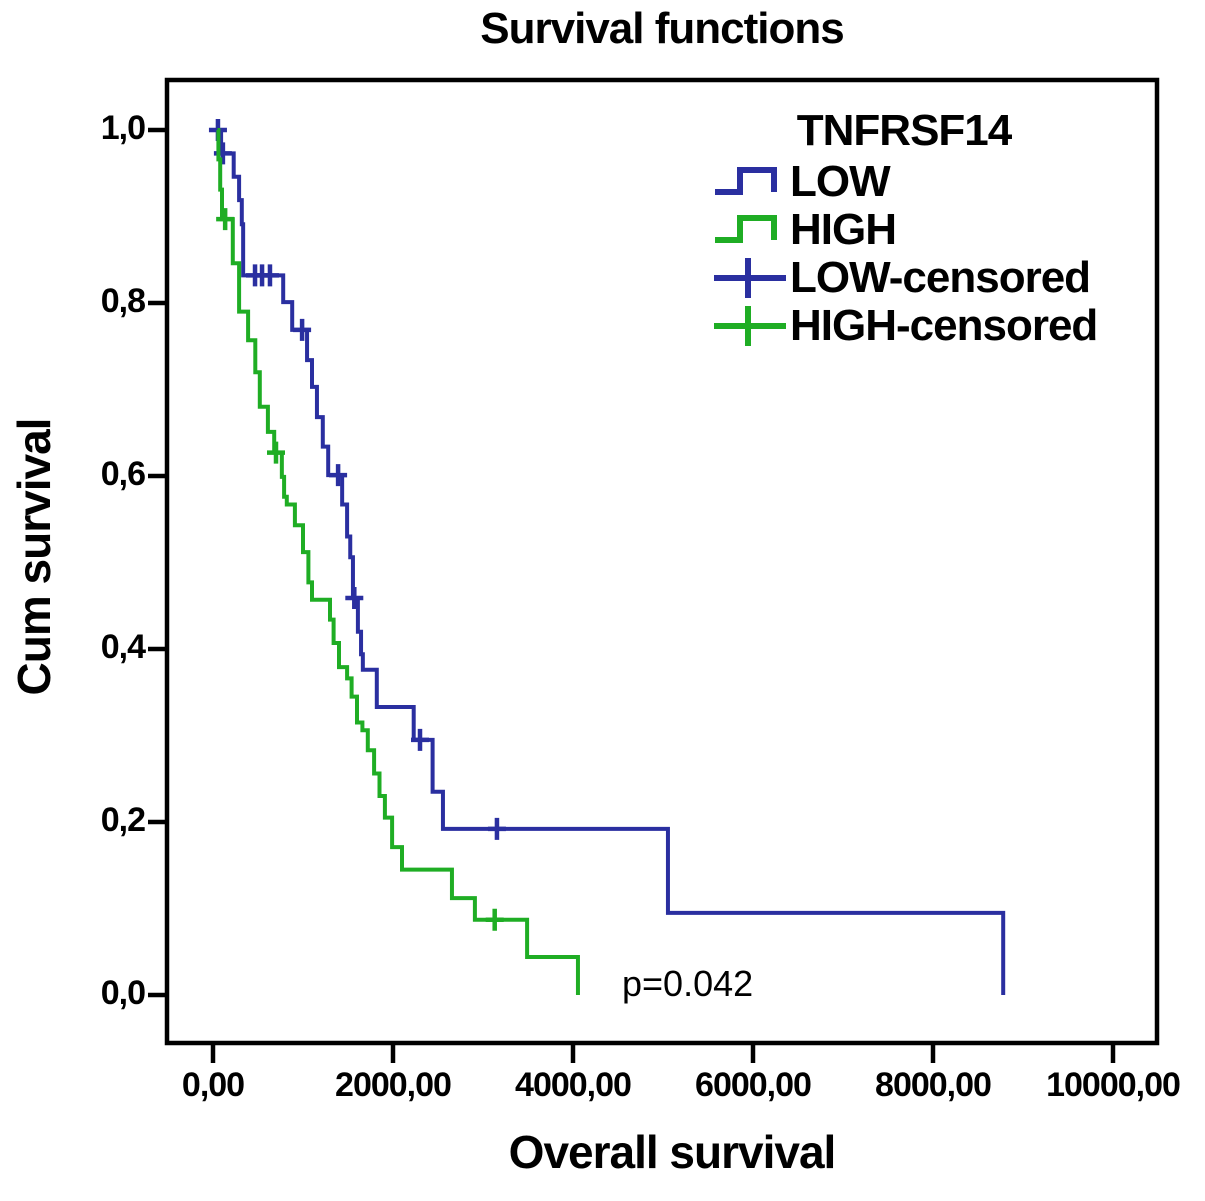 The height and width of the screenshot is (1201, 1205). What do you see at coordinates (933, 1085) in the screenshot?
I see `x-tick-label: 8000,00` at bounding box center [933, 1085].